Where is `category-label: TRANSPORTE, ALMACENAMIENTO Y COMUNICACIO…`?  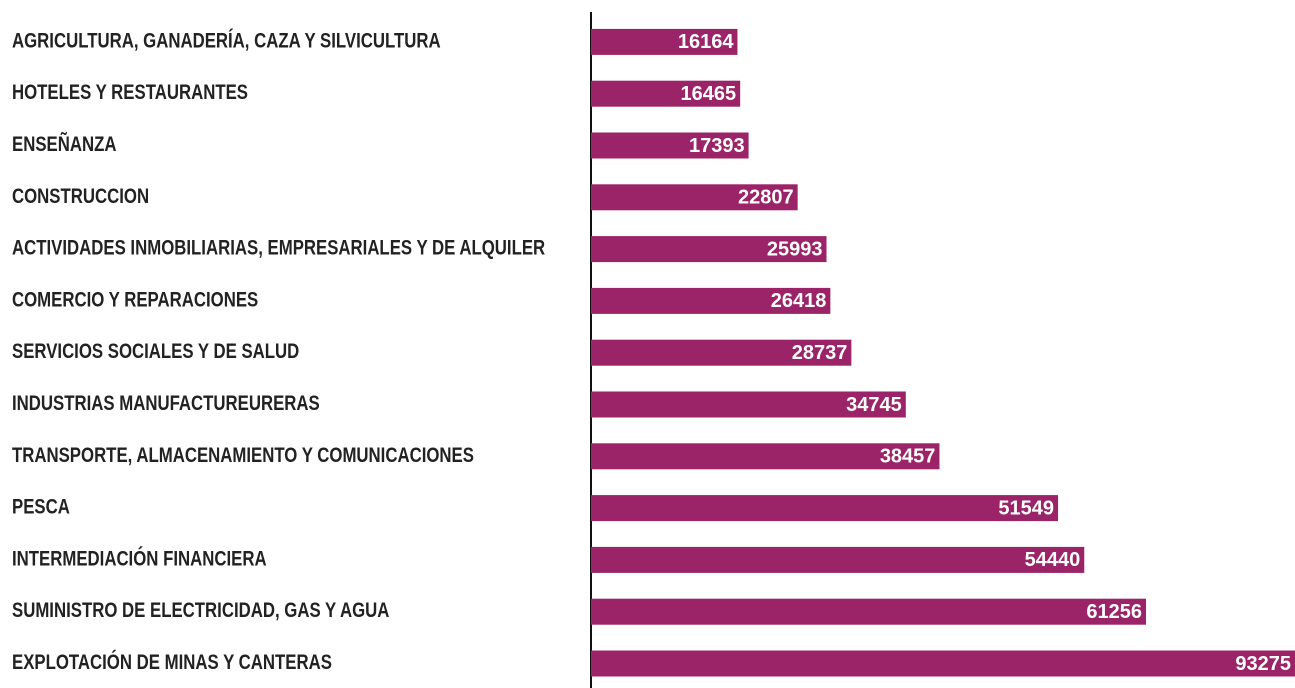 category-label: TRANSPORTE, ALMACENAMIENTO Y COMUNICACIO… is located at coordinates (243, 455).